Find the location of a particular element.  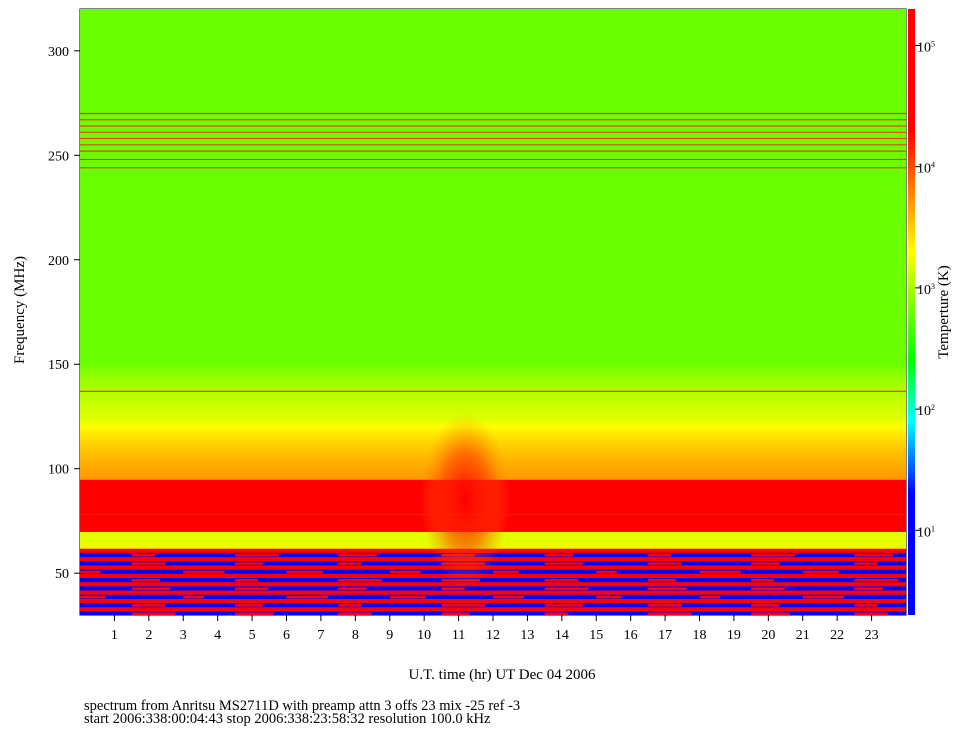

x-tick-label: 10 is located at coordinates (424, 635).